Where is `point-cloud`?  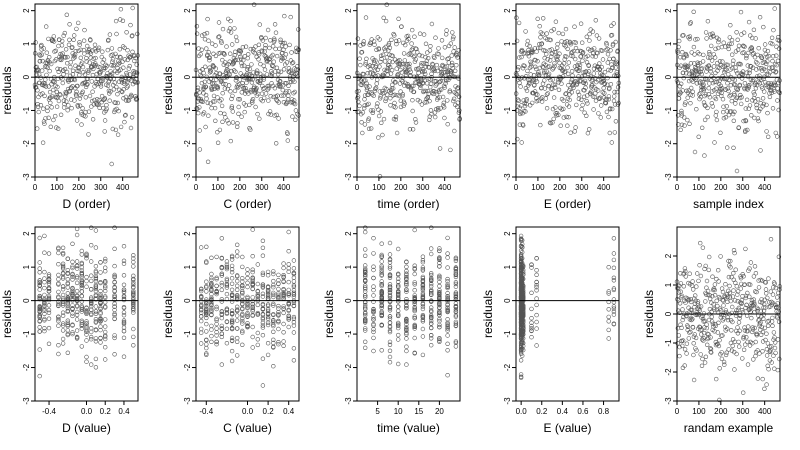 point-cloud is located at coordinates (247, 83).